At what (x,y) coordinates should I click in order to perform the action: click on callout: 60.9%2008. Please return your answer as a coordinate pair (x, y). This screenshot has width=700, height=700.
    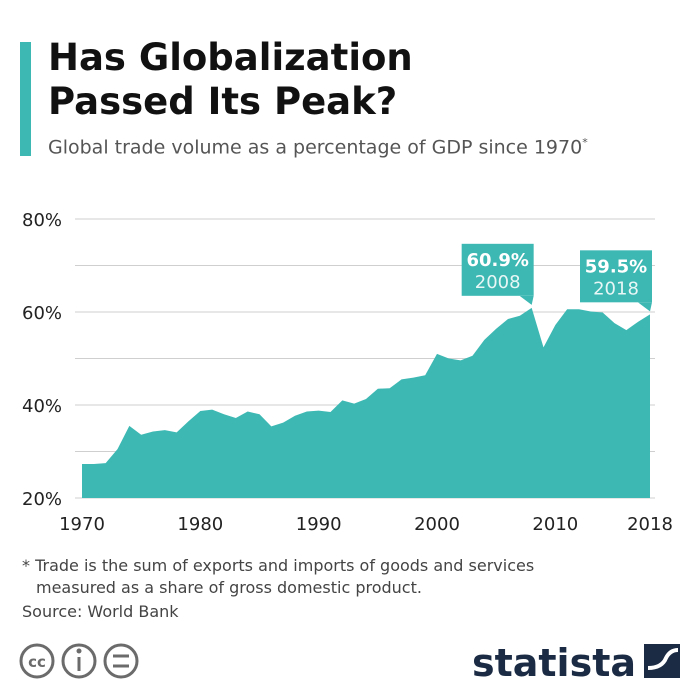
    Looking at the image, I should click on (497, 274).